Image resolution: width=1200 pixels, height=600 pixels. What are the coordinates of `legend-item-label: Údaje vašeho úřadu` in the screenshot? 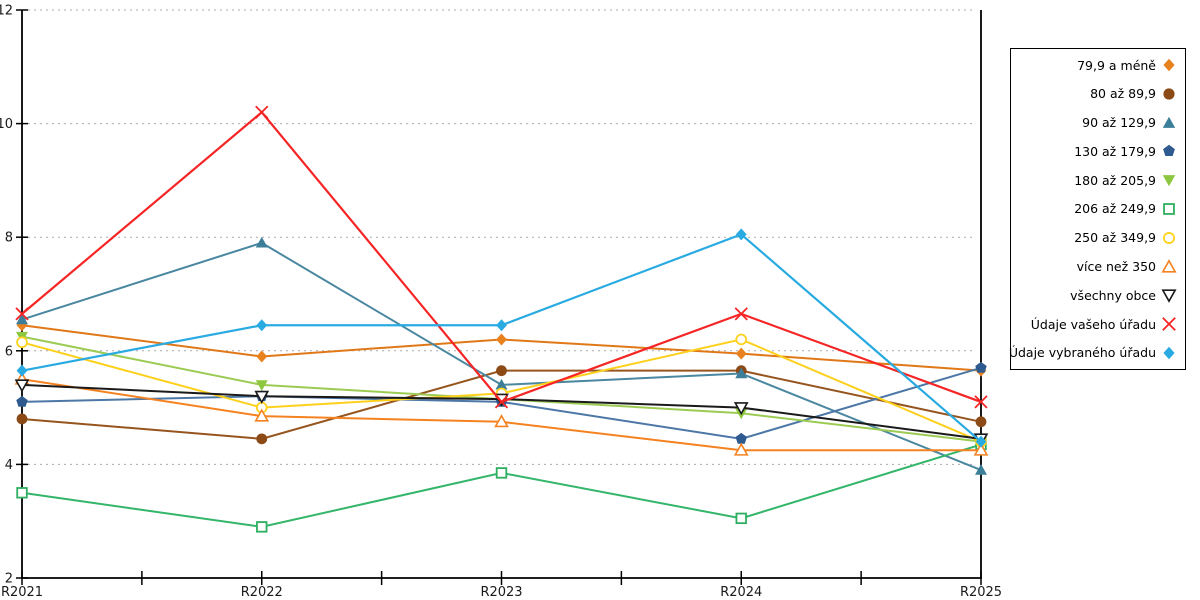 It's located at (1093, 324).